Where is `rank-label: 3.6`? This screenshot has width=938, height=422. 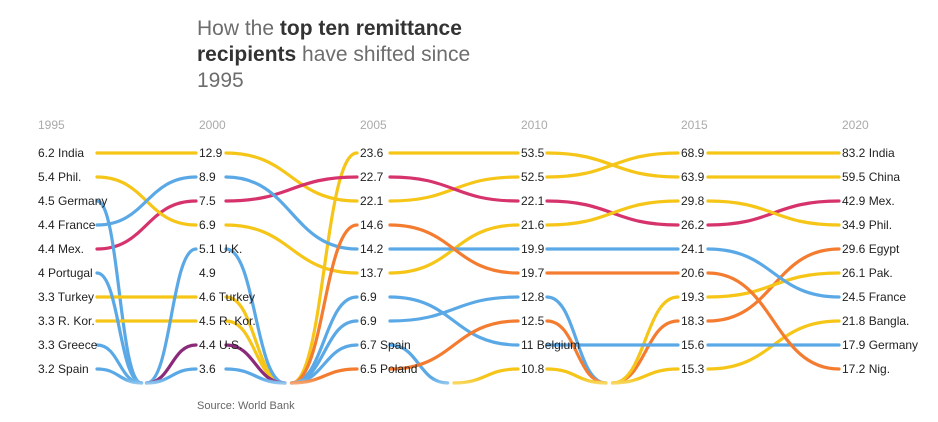
rank-label: 3.6 is located at coordinates (207, 369).